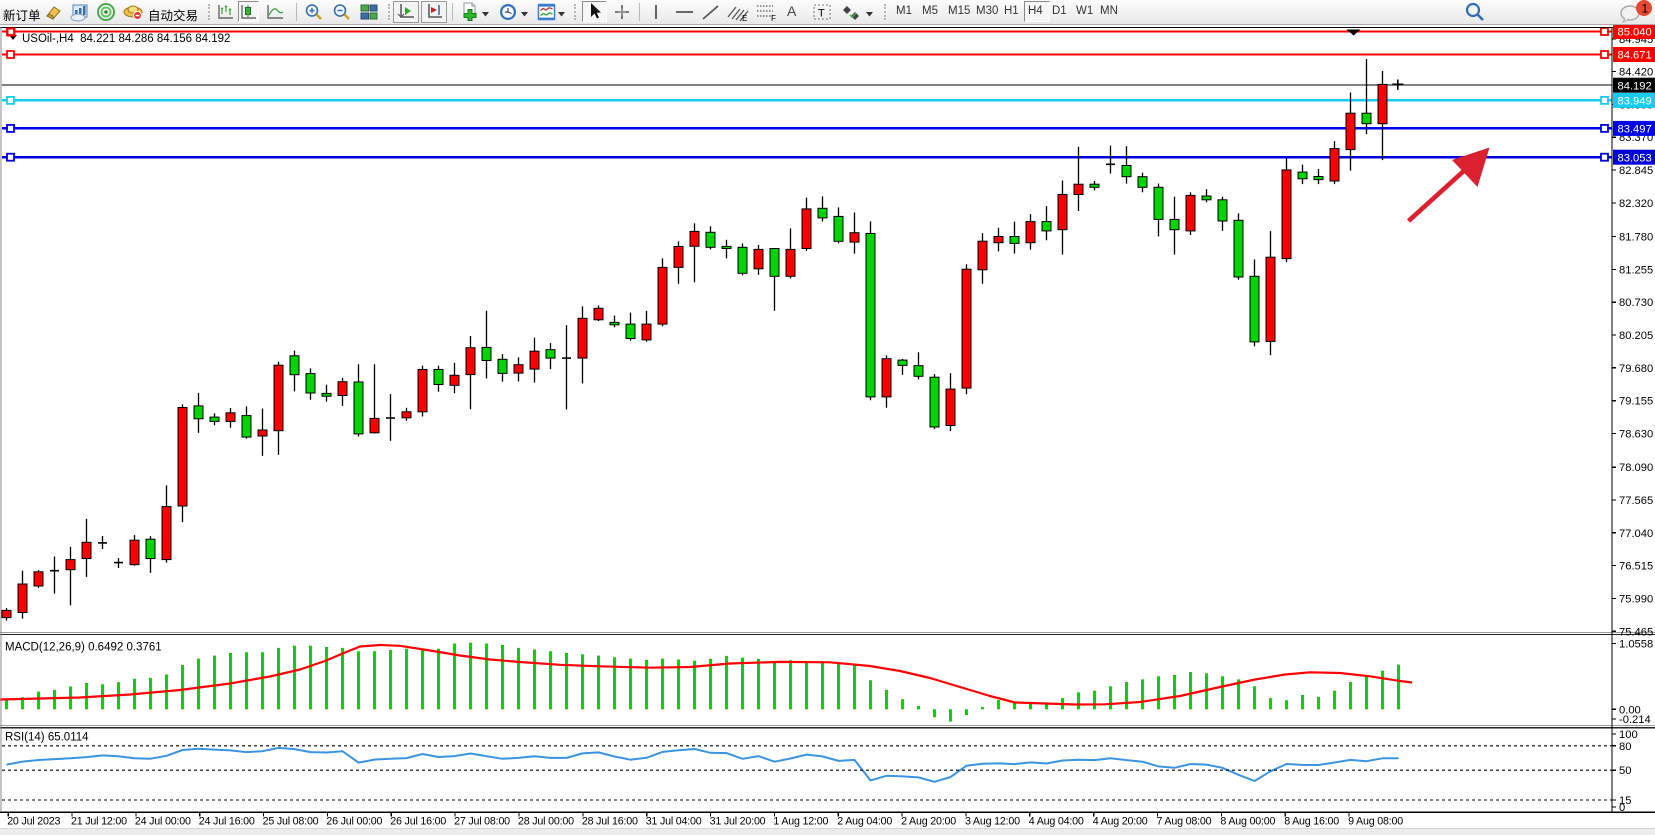  Describe the element at coordinates (1636, 468) in the screenshot. I see `svg-text: 78.090` at that location.